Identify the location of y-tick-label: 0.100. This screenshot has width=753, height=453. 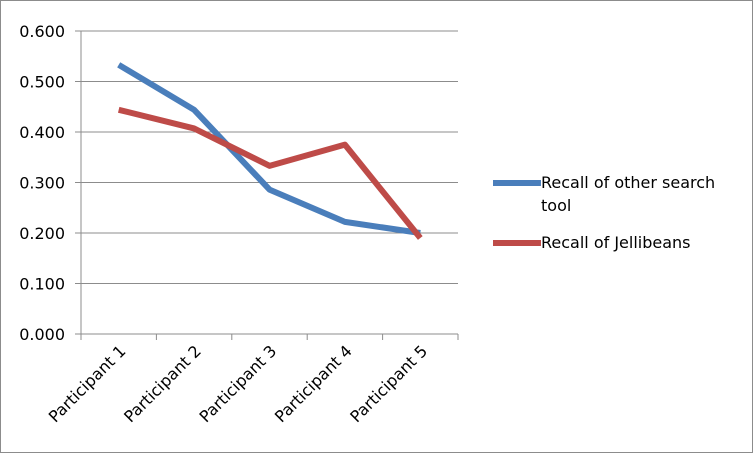
(42, 284).